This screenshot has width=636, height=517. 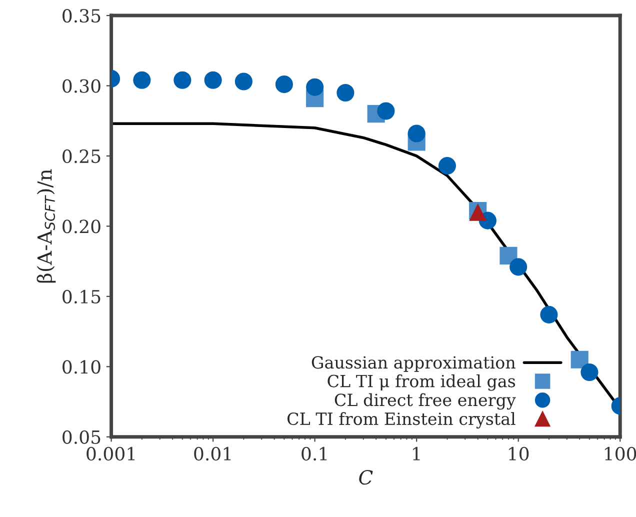 What do you see at coordinates (425, 401) in the screenshot?
I see `legend-label: CL direct free energy` at bounding box center [425, 401].